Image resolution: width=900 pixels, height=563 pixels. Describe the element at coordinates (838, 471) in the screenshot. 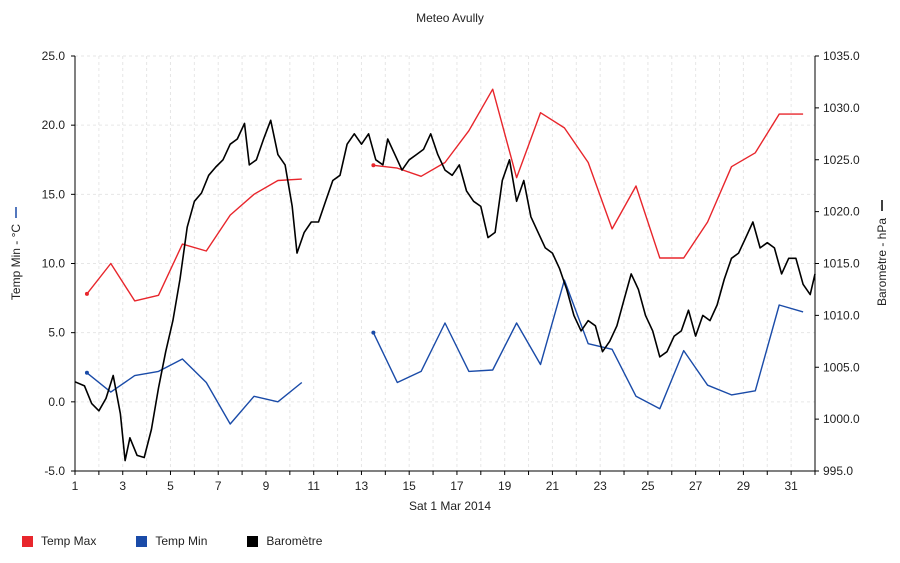

I see `y-right-tick-label: 995.0` at that location.